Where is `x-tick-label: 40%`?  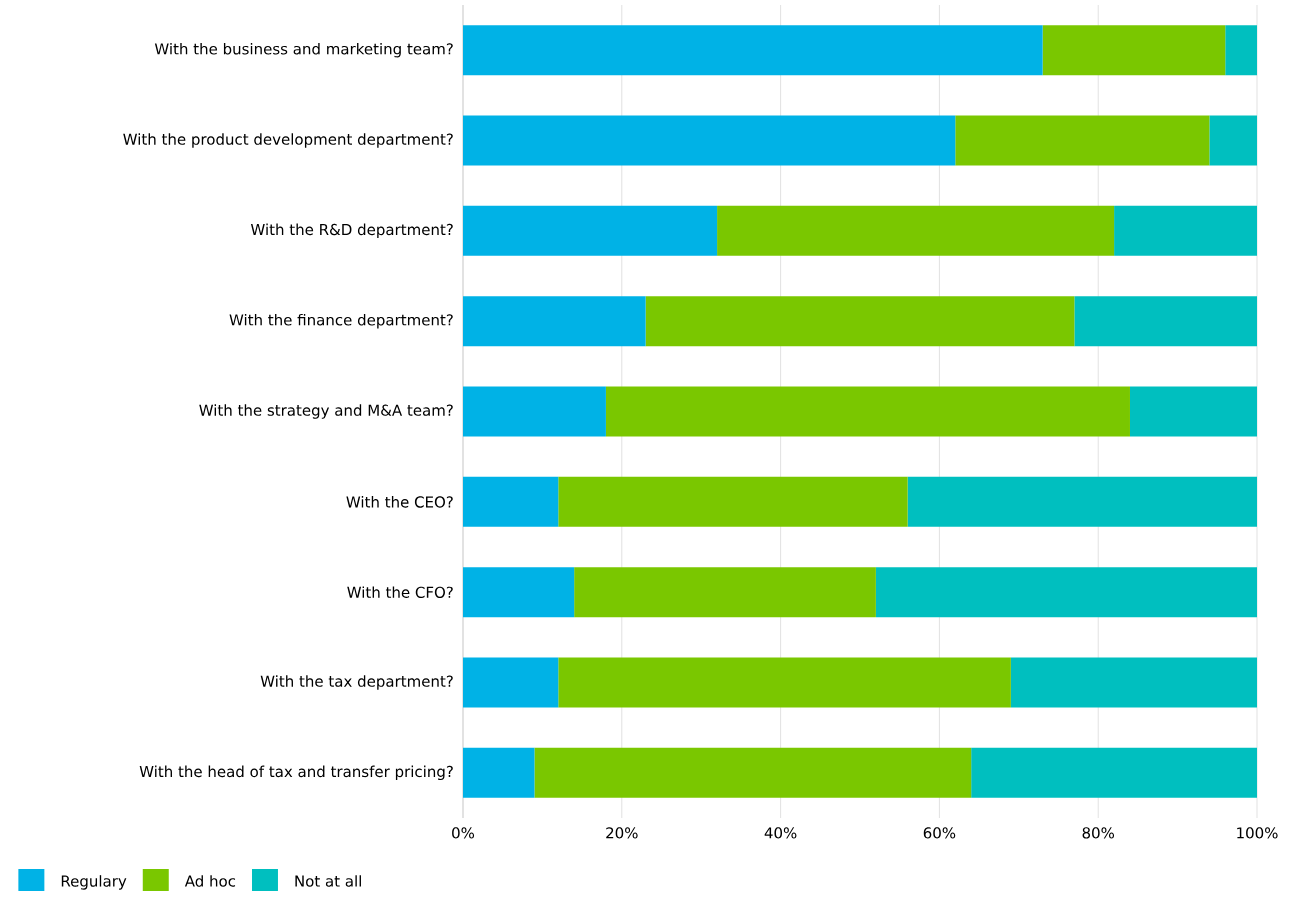 x-tick-label: 40% is located at coordinates (780, 833).